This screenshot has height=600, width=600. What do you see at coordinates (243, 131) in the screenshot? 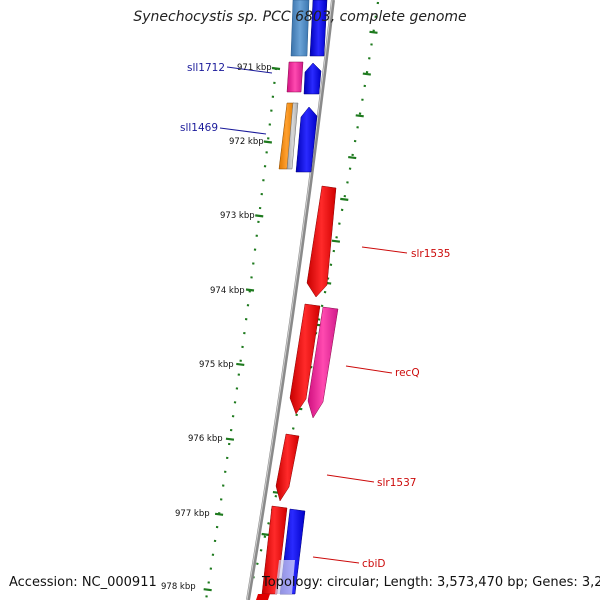
I see `leader-sll1469` at bounding box center [243, 131].